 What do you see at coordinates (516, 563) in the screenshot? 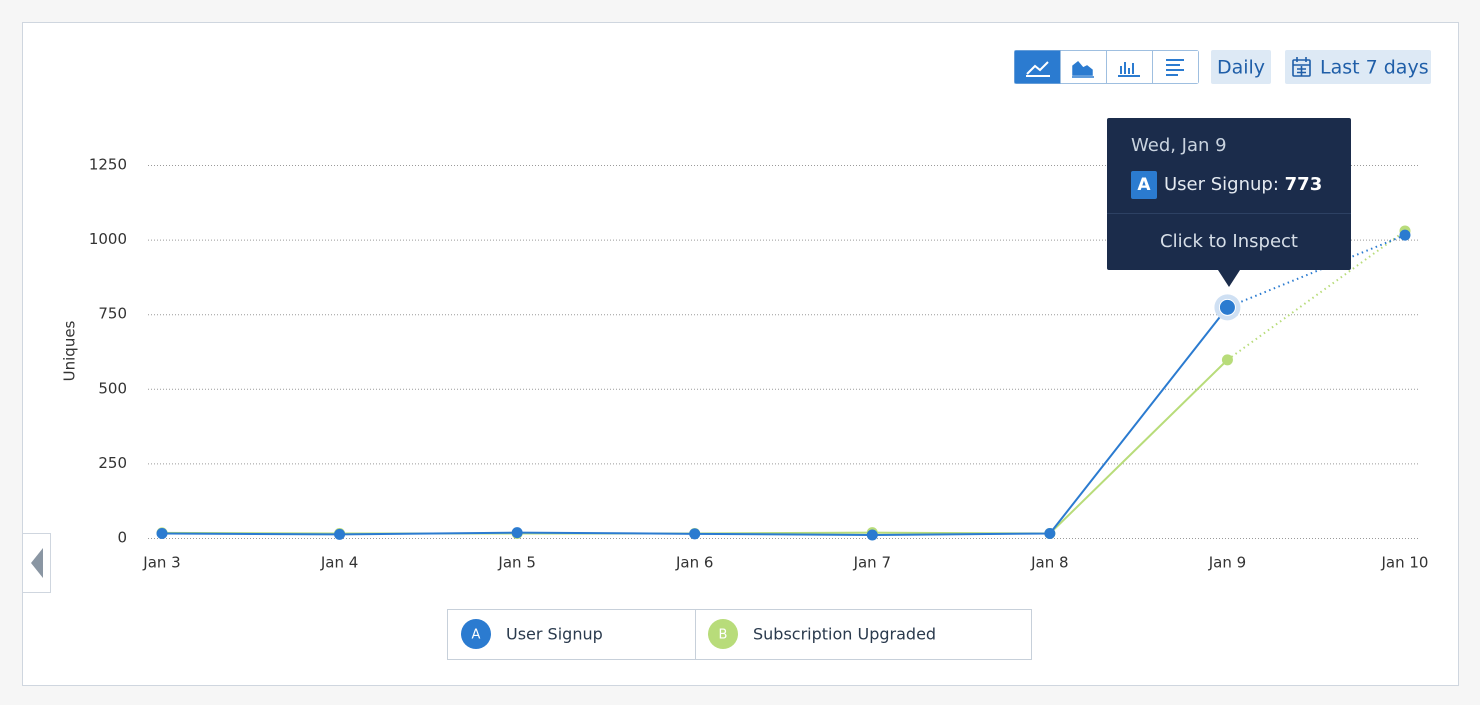
I see `x-tick-label: Jan 5` at bounding box center [516, 563].